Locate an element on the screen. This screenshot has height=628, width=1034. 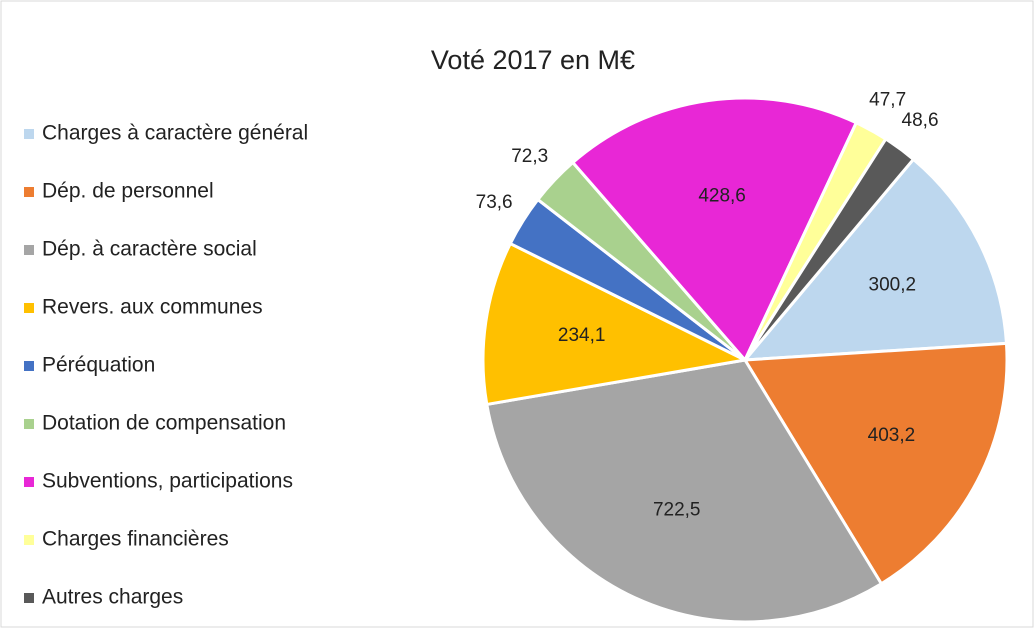
data-label: 47,7 is located at coordinates (887, 100).